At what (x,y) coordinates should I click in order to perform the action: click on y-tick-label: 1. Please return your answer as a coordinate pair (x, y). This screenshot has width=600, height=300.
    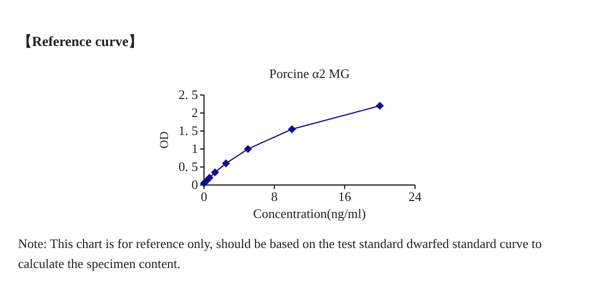
    Looking at the image, I should click on (195, 148).